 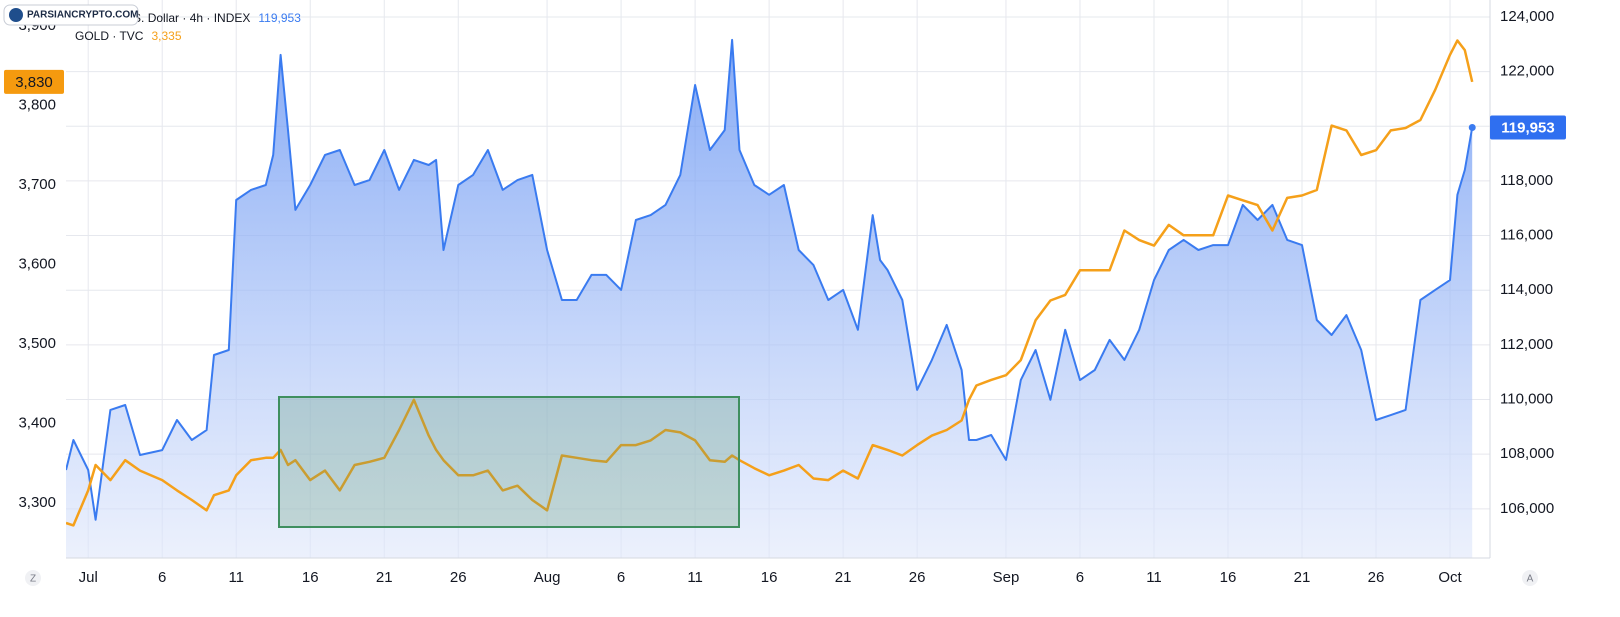 I want to click on y2-tick-label: 106,000, so click(x=1527, y=508).